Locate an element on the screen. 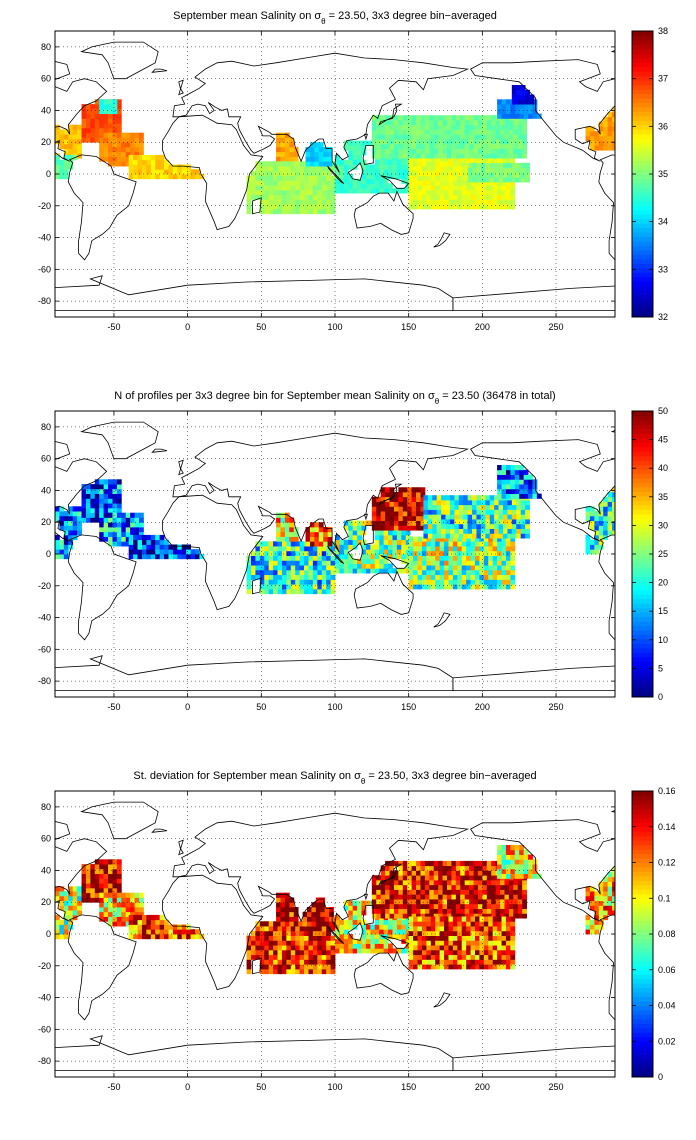 The height and width of the screenshot is (1140, 696). colorbar-tick-label: 45 is located at coordinates (663, 440).